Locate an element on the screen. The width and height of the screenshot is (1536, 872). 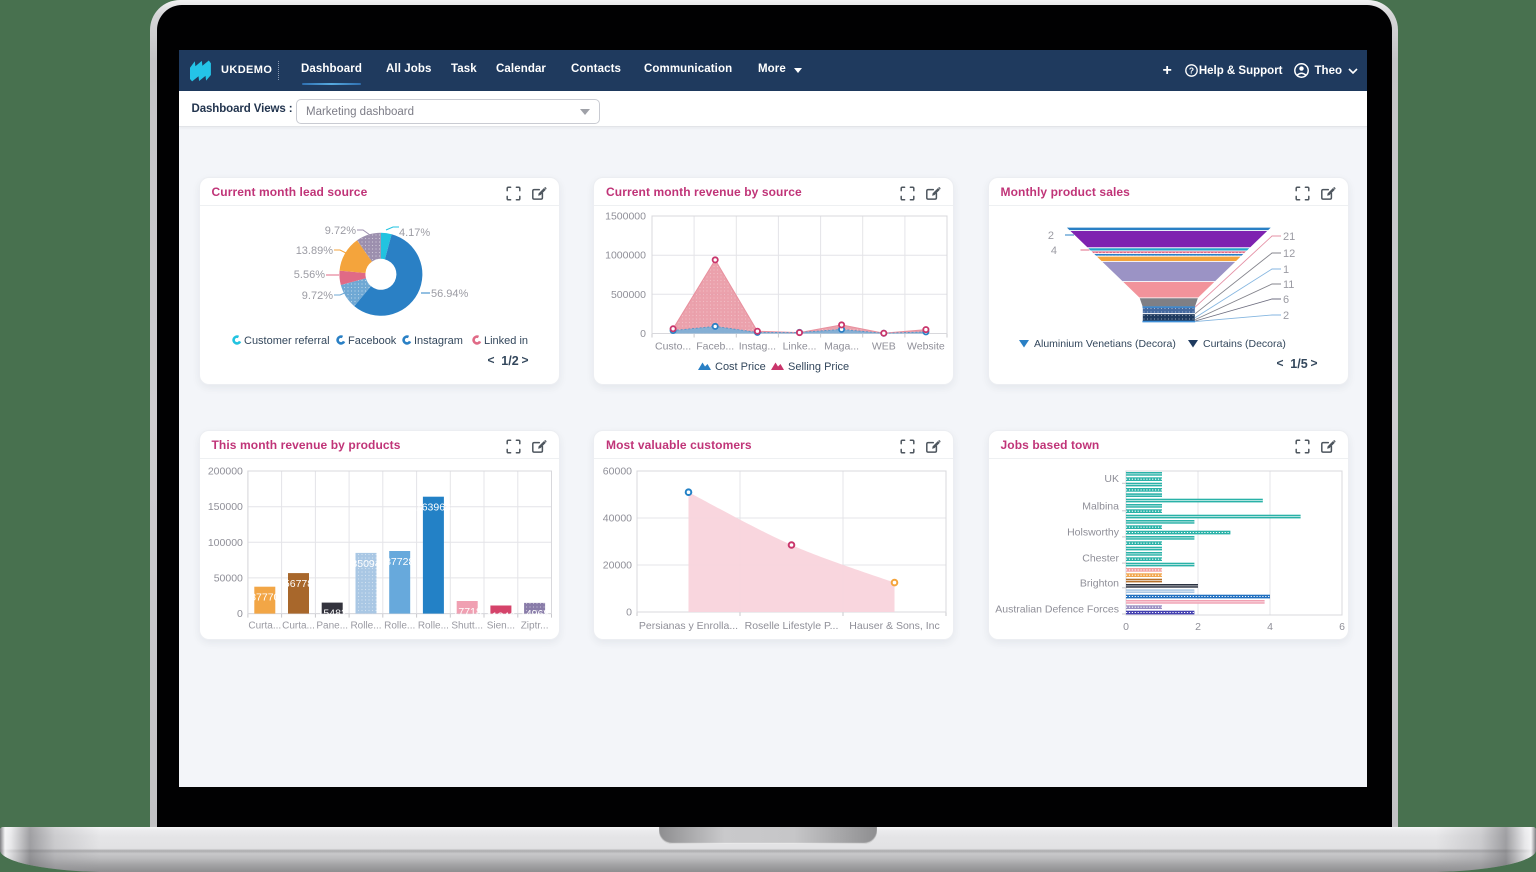
svg-text: Hauser & Sons, Inc is located at coordinates (894, 626).